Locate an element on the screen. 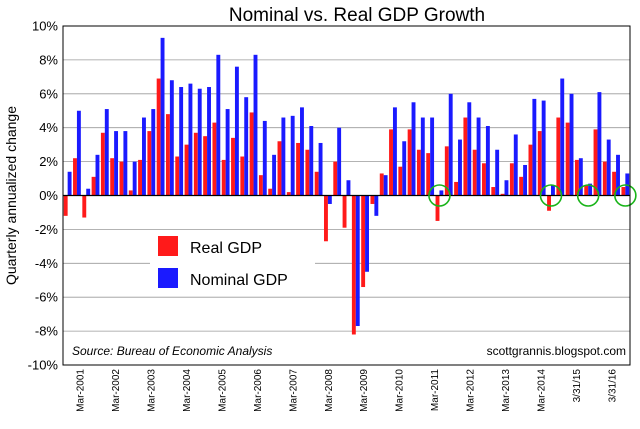  bar-real-2007Q1 is located at coordinates (288, 194).